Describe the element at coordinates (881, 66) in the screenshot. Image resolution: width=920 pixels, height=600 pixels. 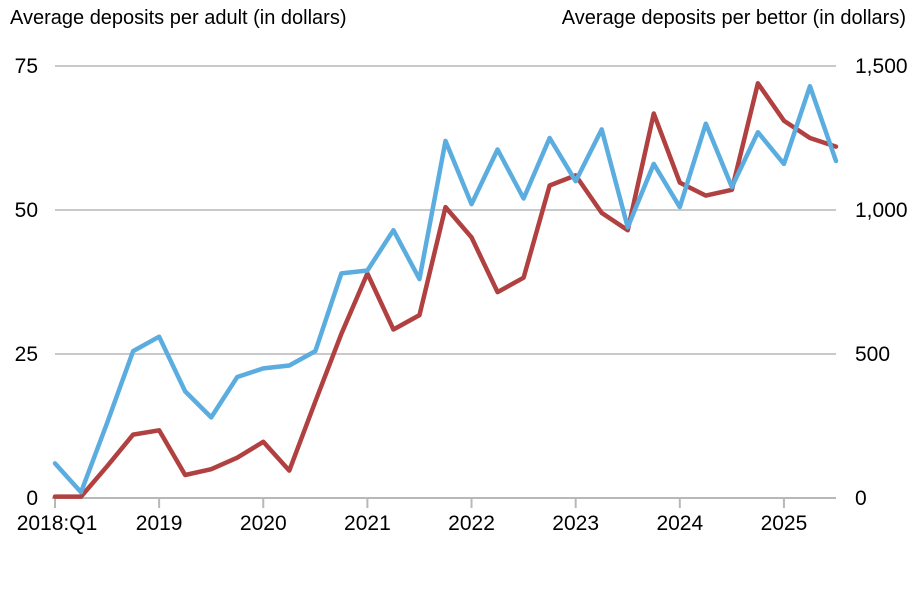
I see `right-tick-label: 1,500` at that location.